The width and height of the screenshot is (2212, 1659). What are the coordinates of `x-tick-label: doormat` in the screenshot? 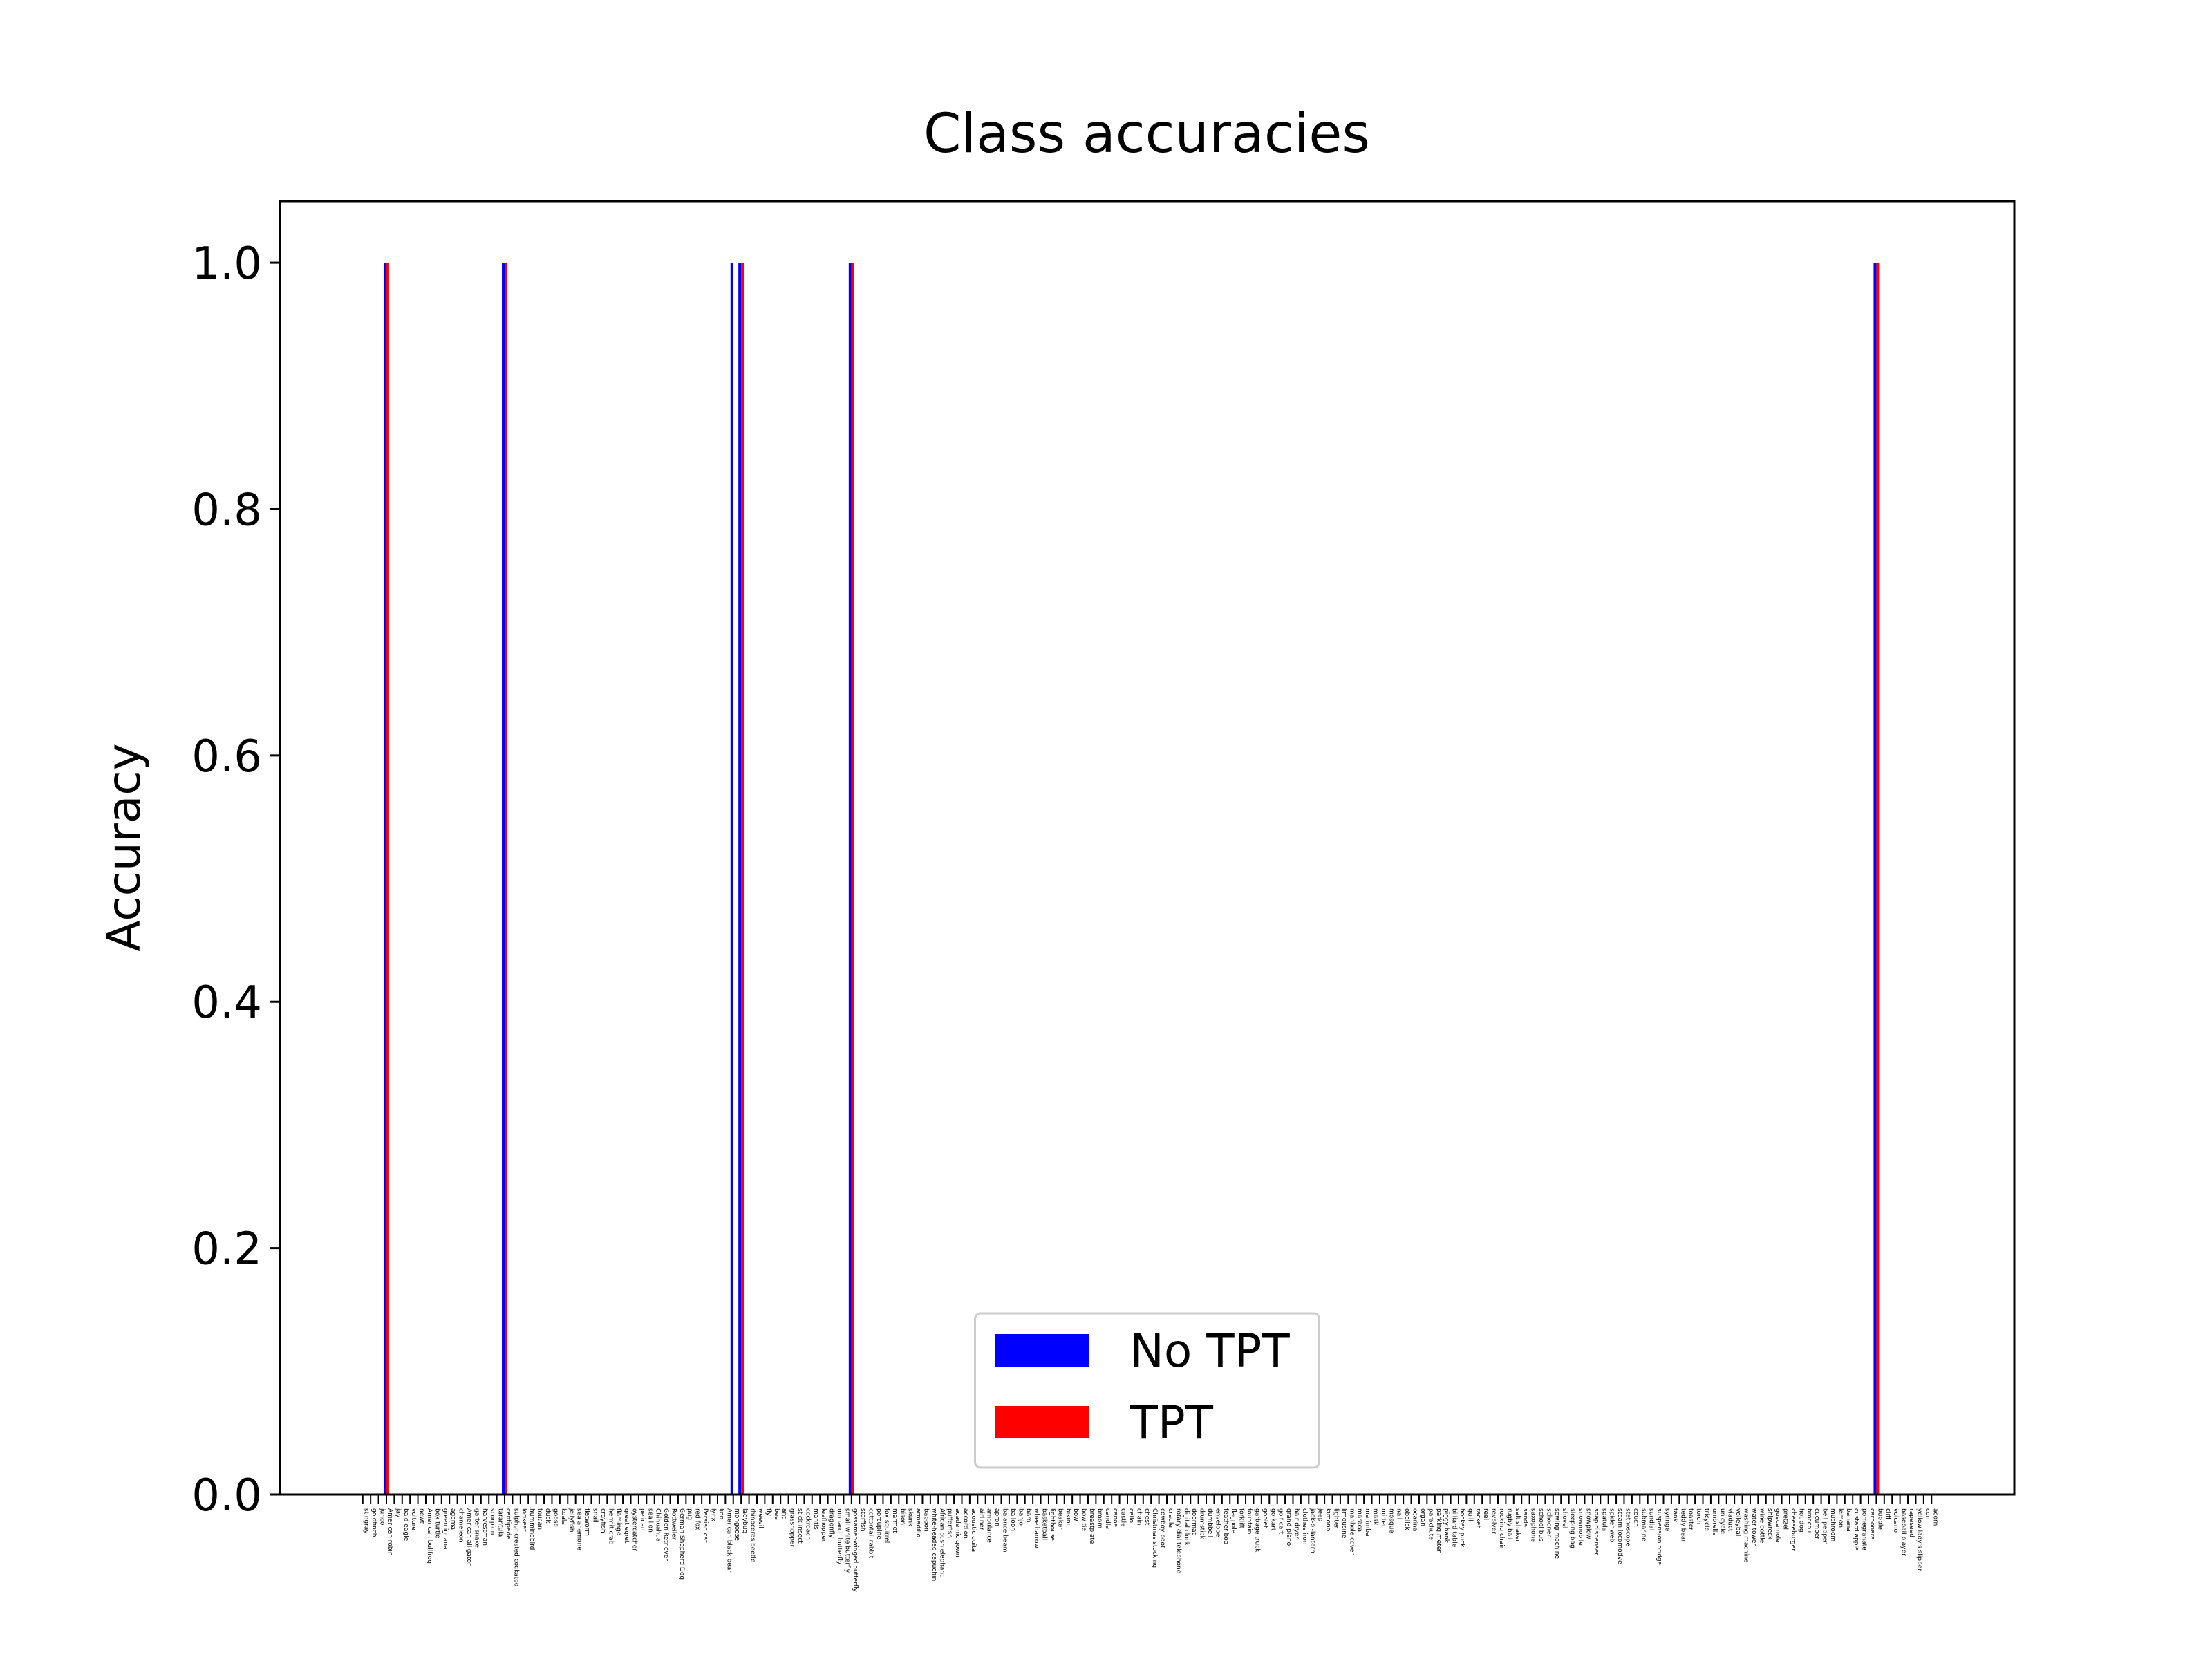 It's located at (1193, 1521).